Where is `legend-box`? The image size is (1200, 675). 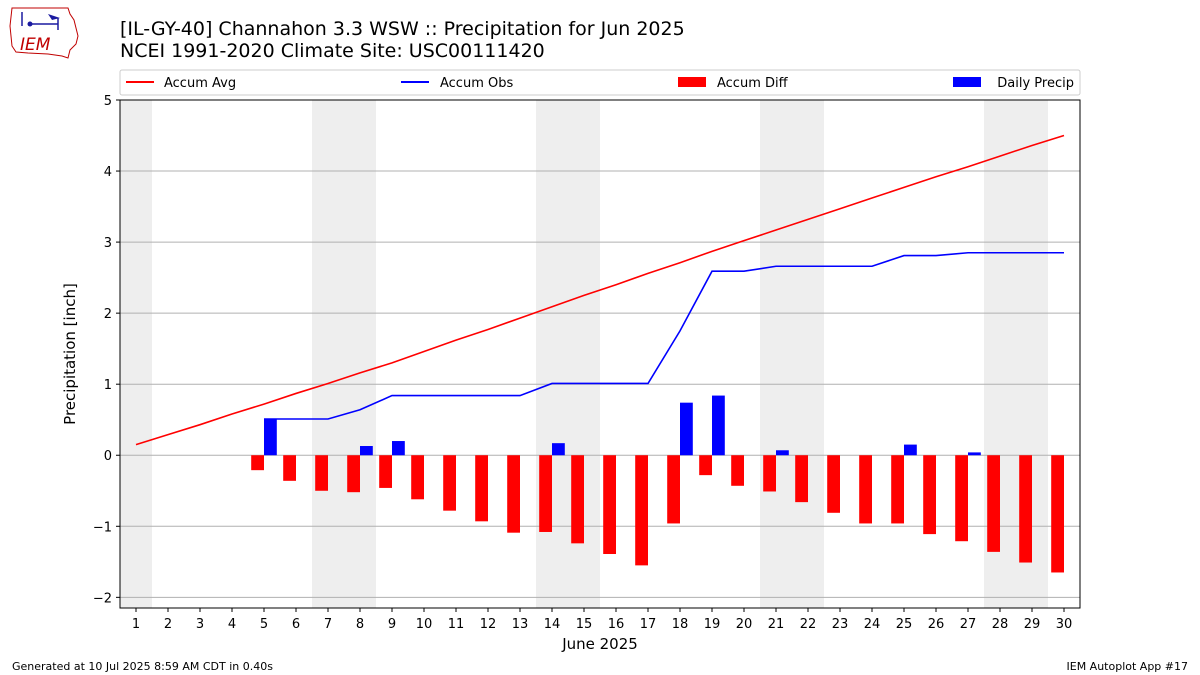 legend-box is located at coordinates (600, 82).